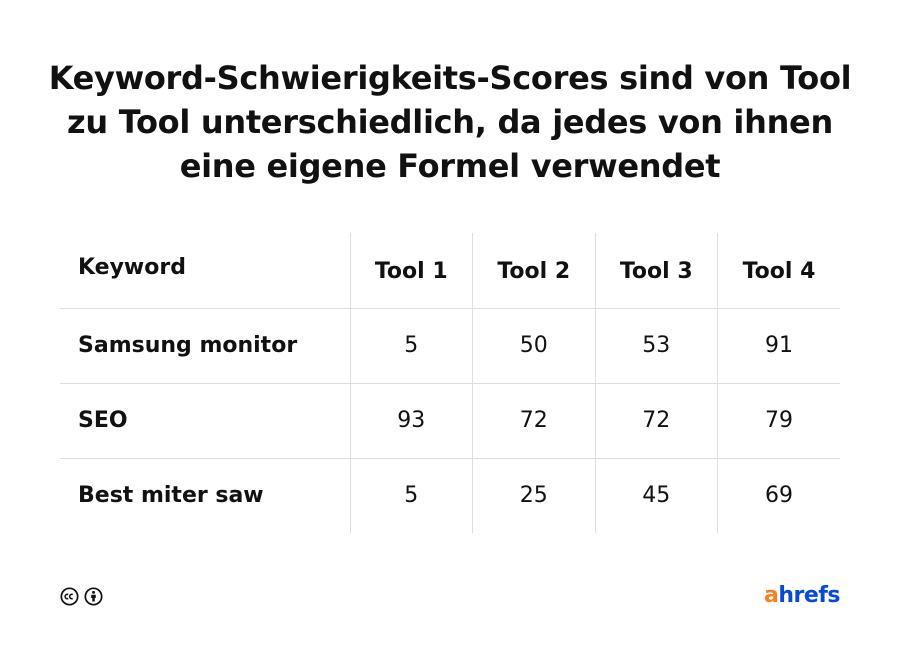  Describe the element at coordinates (778, 421) in the screenshot. I see `score-cell: 79` at that location.